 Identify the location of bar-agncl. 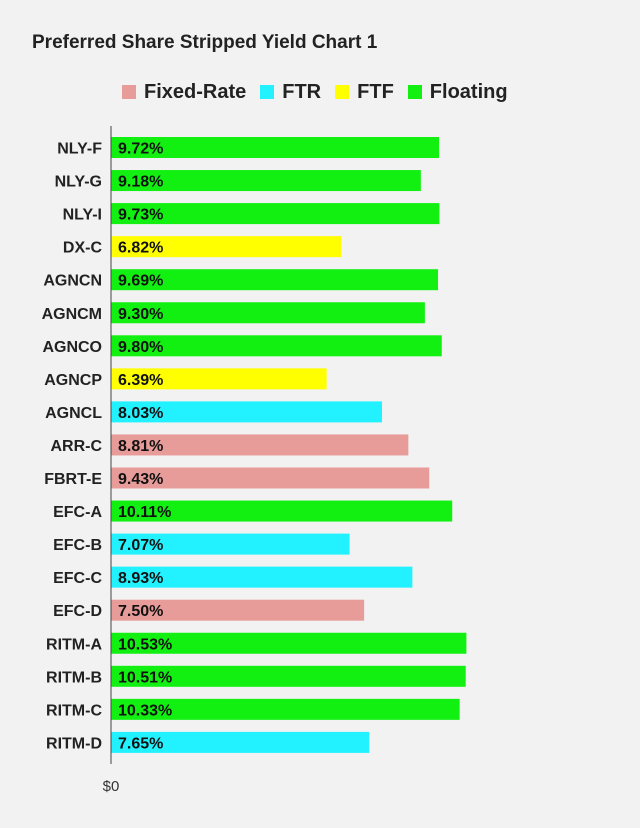
(247, 412).